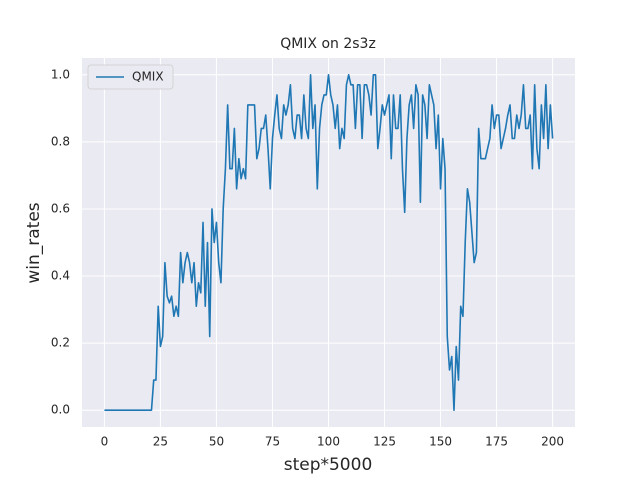 The width and height of the screenshot is (640, 480). What do you see at coordinates (272, 442) in the screenshot?
I see `x-tick-label: 75` at bounding box center [272, 442].